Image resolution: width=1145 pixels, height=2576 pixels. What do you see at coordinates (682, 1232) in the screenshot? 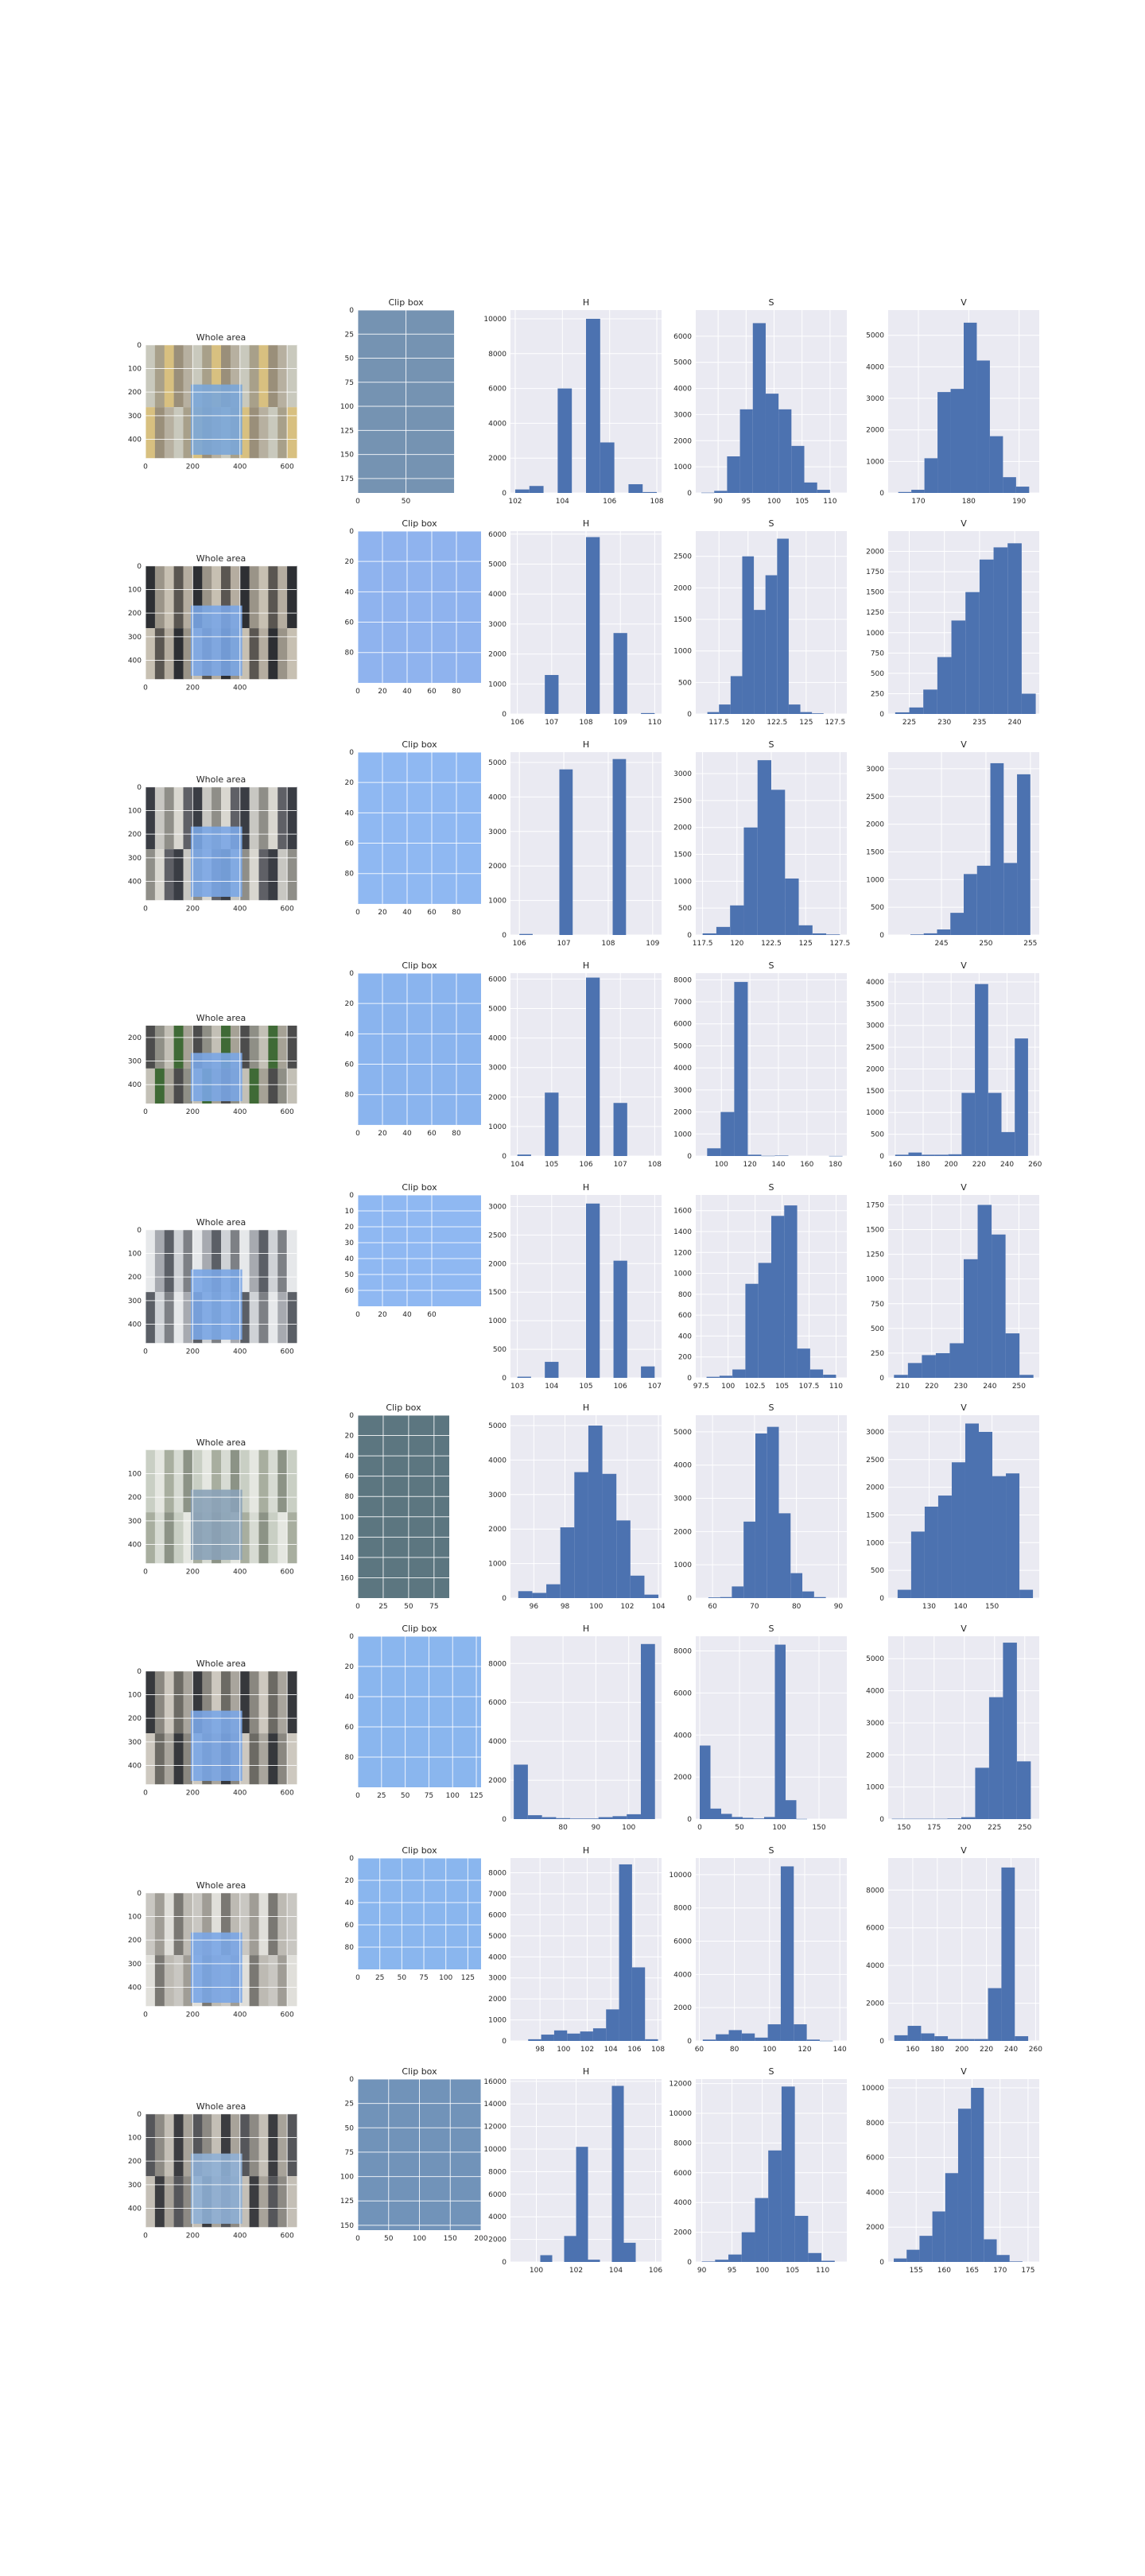
I see `y-tick-label: 1400` at bounding box center [682, 1232].